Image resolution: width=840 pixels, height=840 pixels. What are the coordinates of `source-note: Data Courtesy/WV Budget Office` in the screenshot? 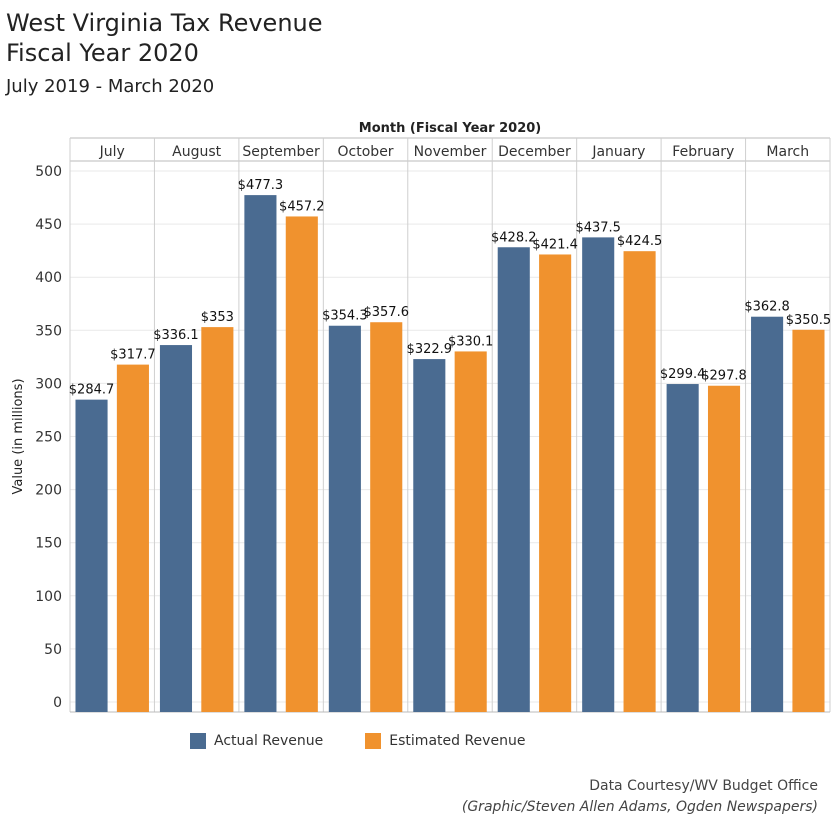 It's located at (703, 786).